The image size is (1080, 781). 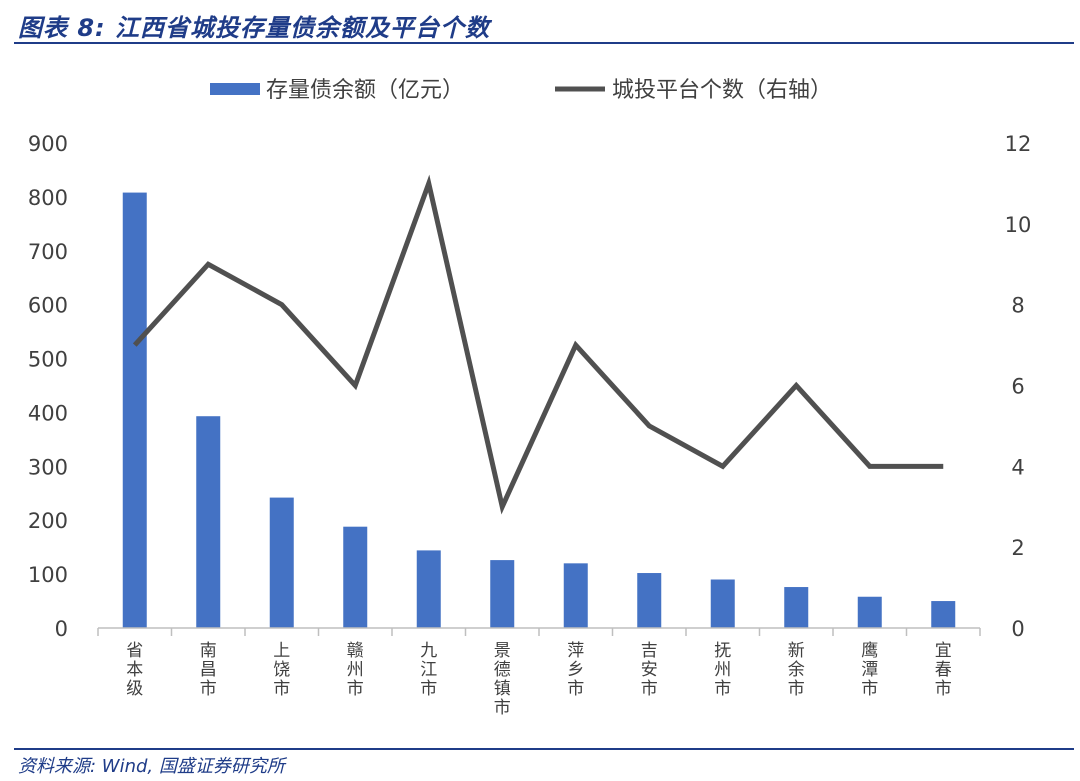 I want to click on source-note: 资料来源: Wind, 国盛证券研究所, so click(x=151, y=766).